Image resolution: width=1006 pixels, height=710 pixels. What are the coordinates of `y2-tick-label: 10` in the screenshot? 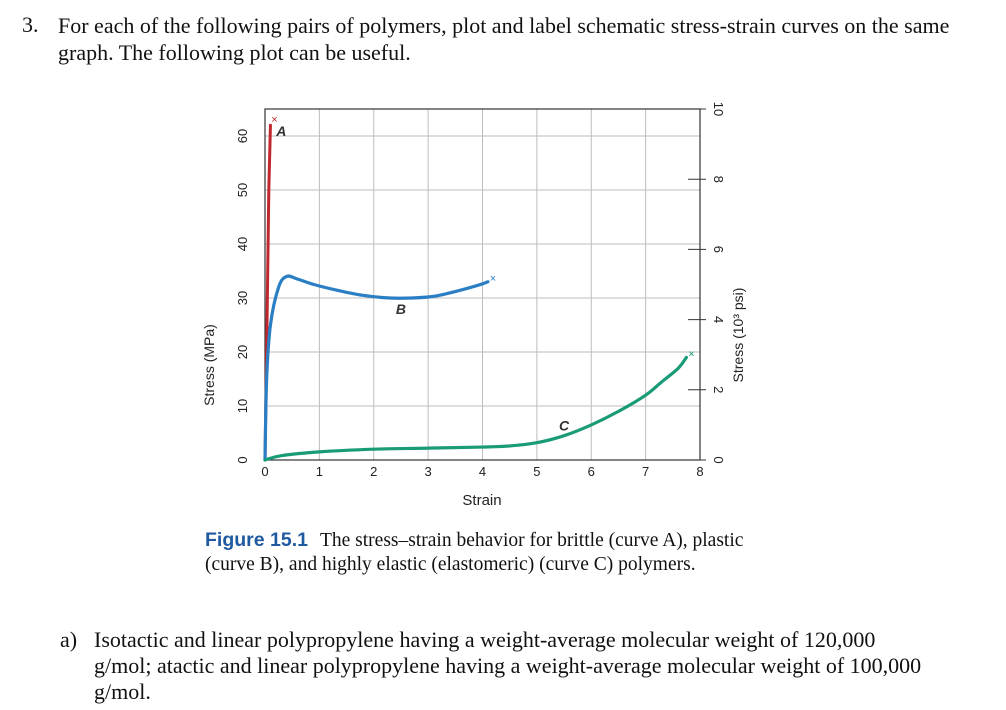 It's located at (718, 109).